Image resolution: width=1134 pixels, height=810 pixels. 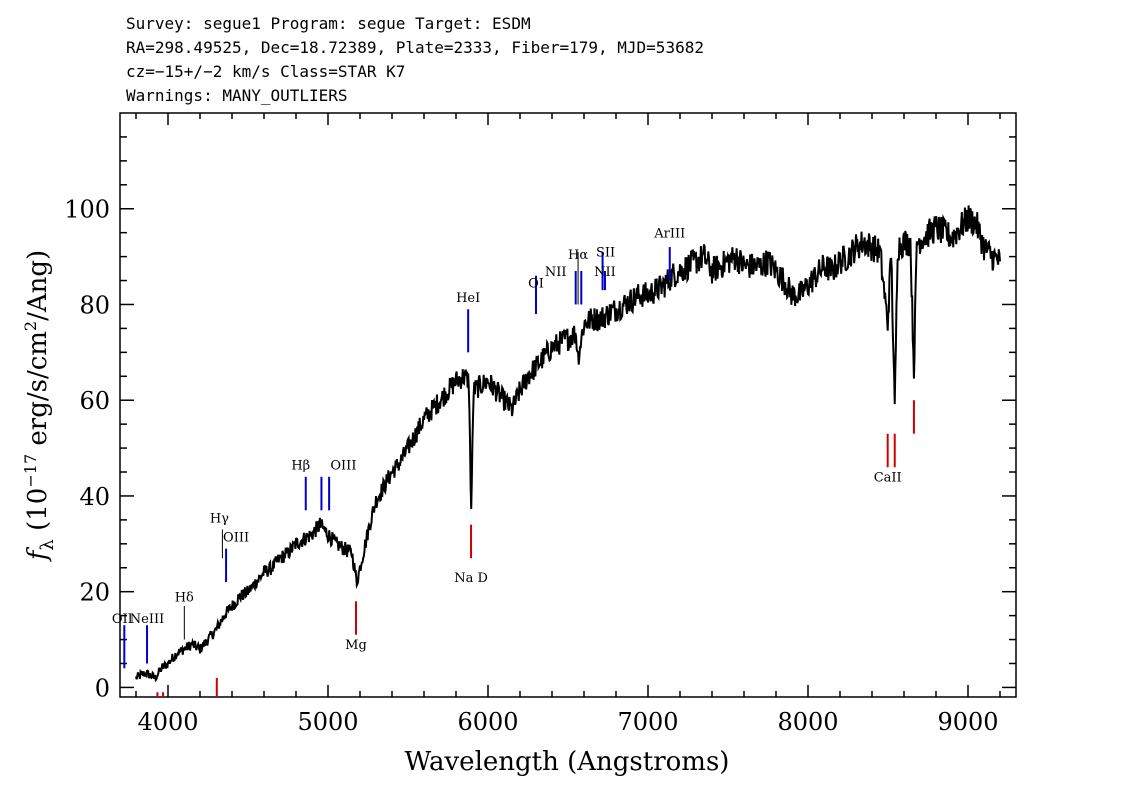 I want to click on spectral-line-label: NeIII, so click(x=147, y=619).